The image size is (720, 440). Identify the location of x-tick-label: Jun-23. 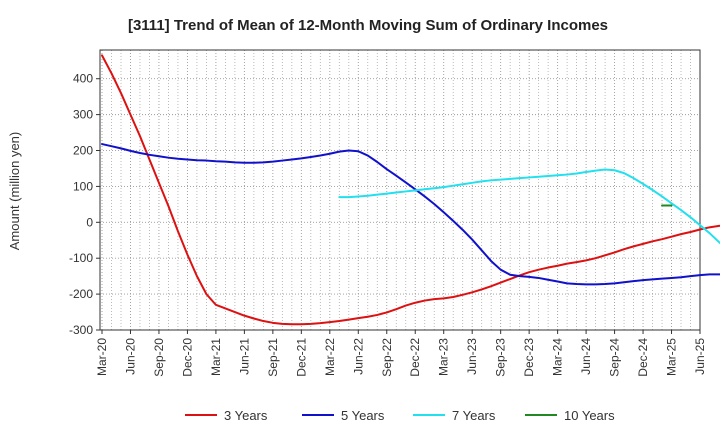
(472, 356).